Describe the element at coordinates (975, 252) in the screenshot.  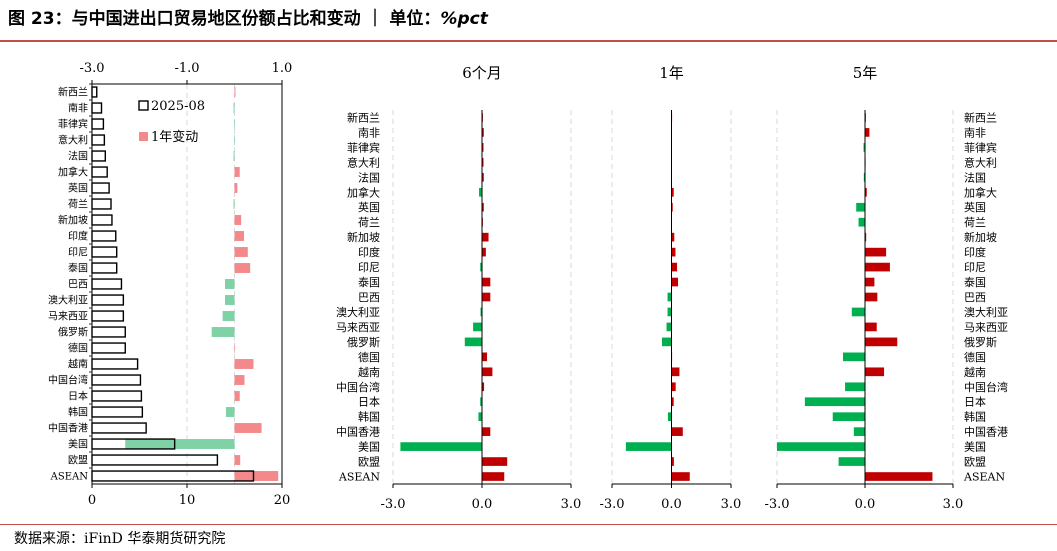
I see `category-label: 印度` at that location.